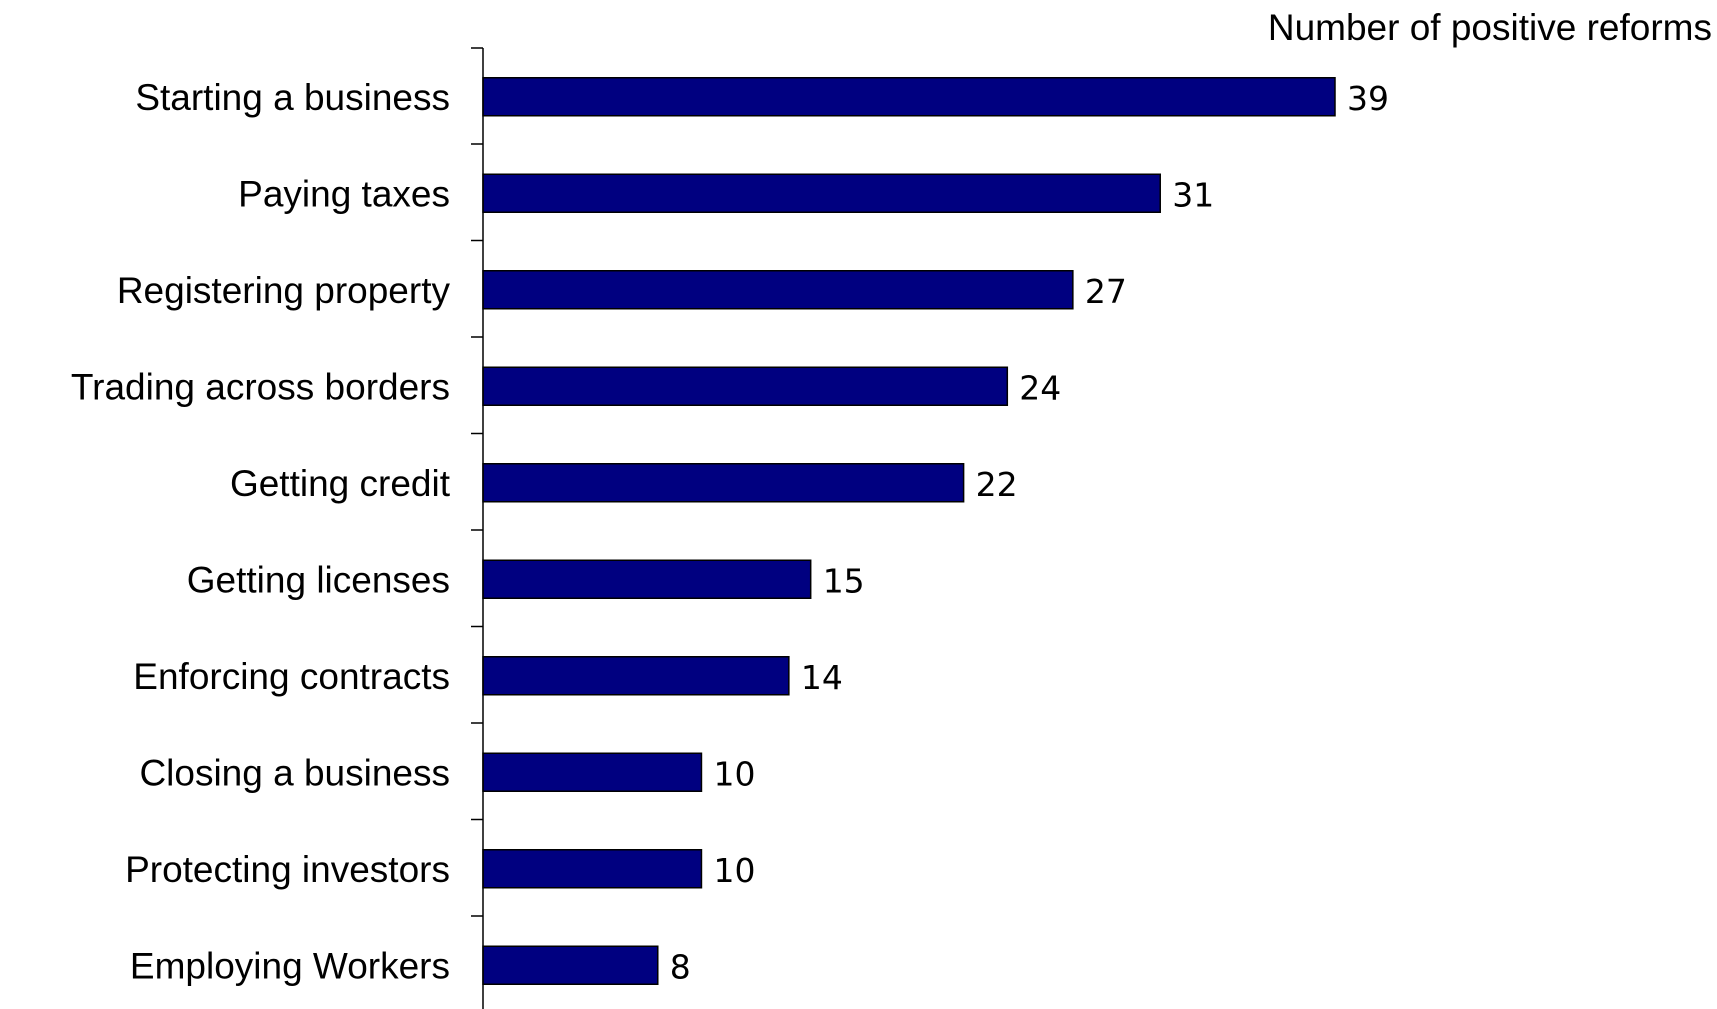 The image size is (1717, 1009). I want to click on category-label: Registering property, so click(284, 290).